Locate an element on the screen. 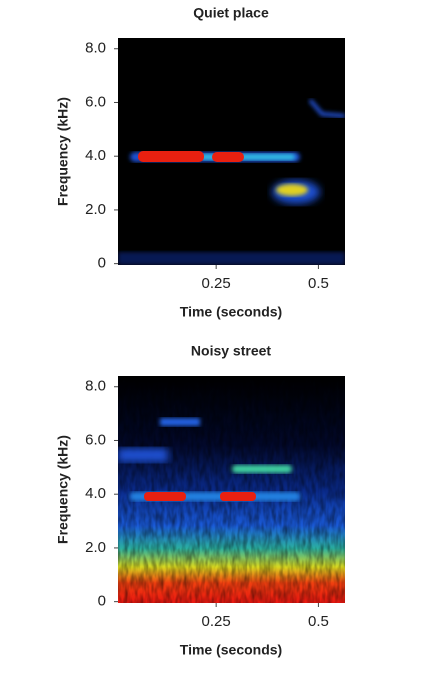 The width and height of the screenshot is (445, 682). noise is located at coordinates (231, 258).